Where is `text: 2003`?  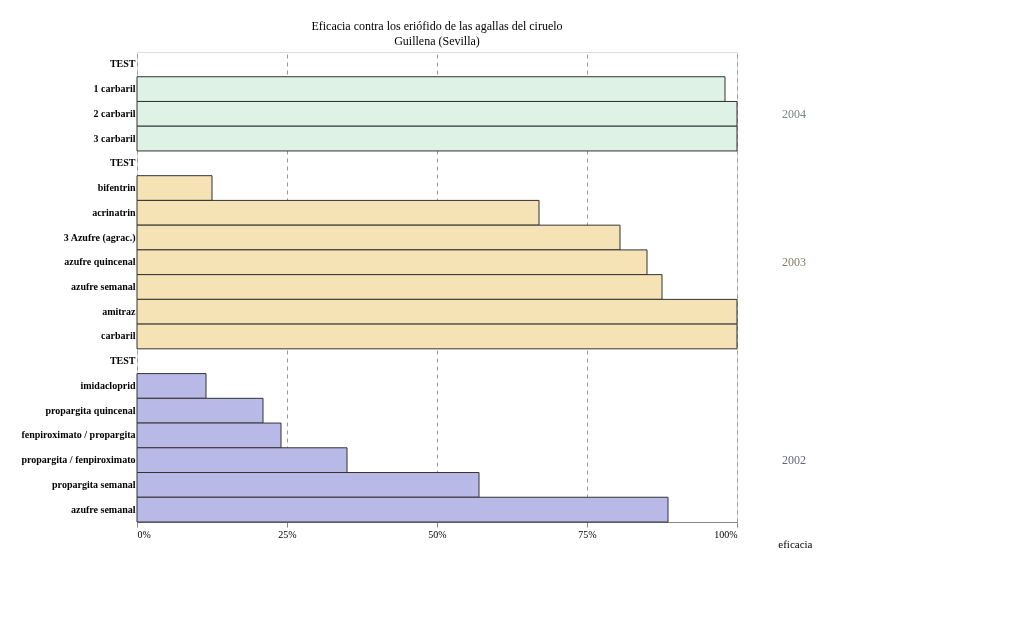 text: 2003 is located at coordinates (794, 262).